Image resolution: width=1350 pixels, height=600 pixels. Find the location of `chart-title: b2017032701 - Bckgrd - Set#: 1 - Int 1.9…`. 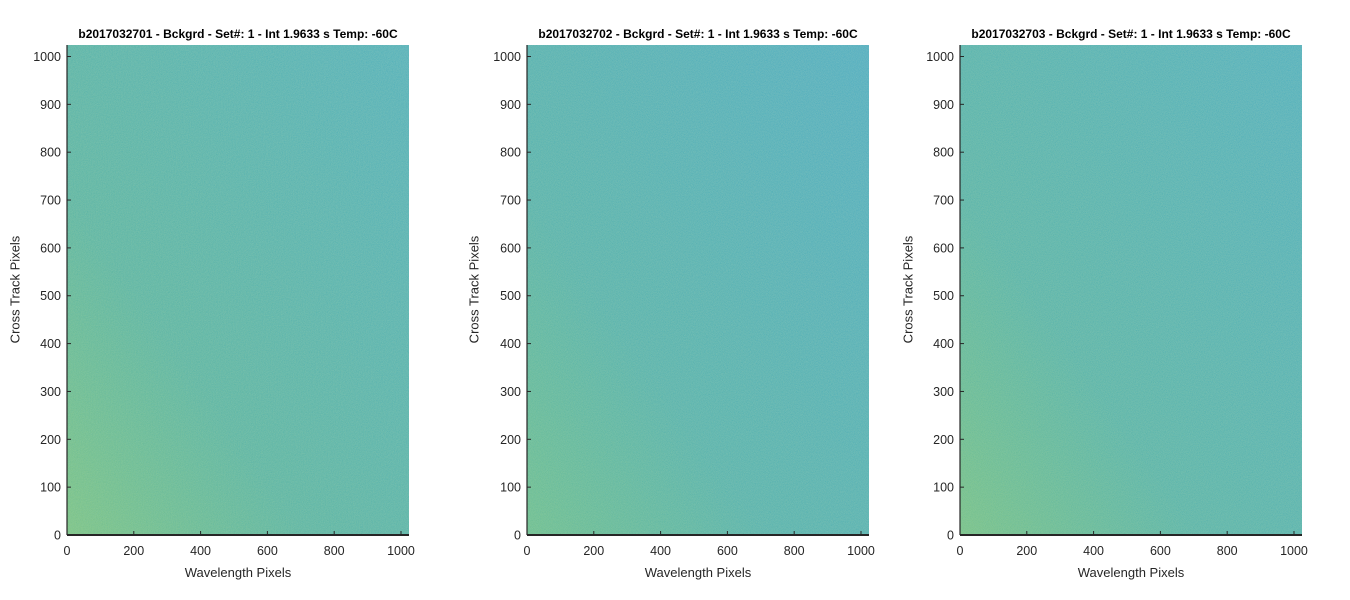

chart-title: b2017032701 - Bckgrd - Set#: 1 - Int 1.9… is located at coordinates (238, 34).